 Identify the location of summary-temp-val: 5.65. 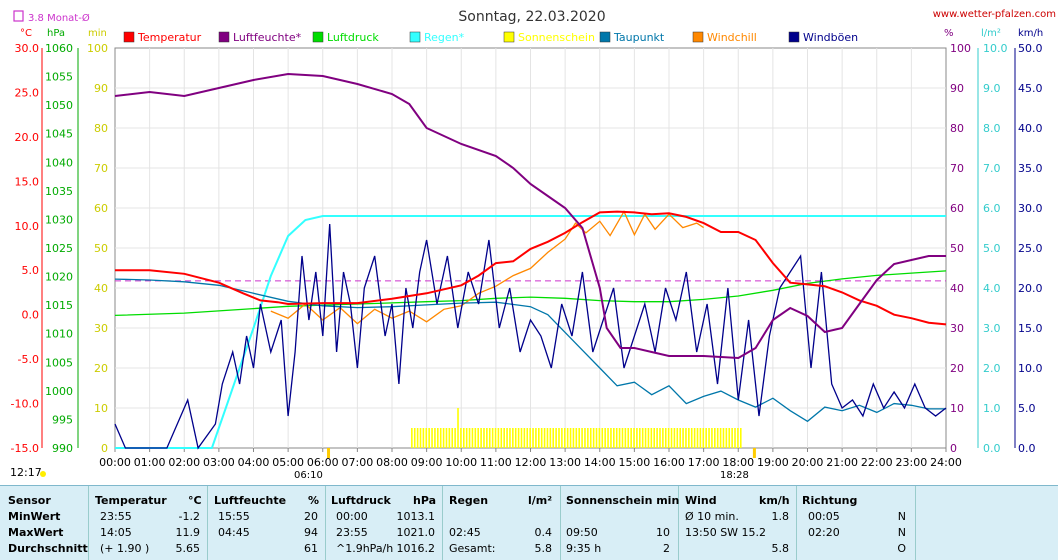
(188, 548).